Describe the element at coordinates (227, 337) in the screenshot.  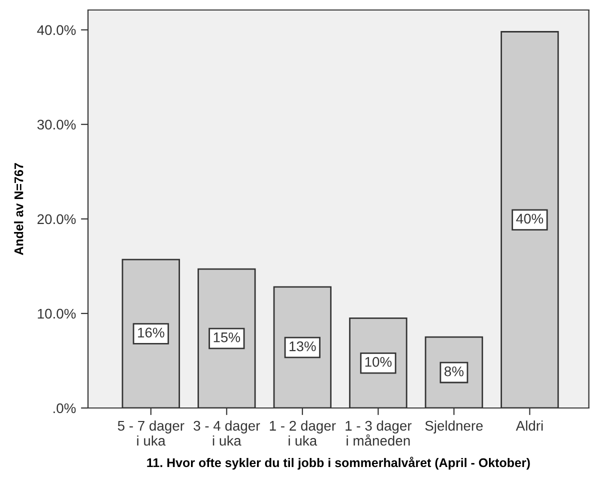
I see `data-label: 15%` at that location.